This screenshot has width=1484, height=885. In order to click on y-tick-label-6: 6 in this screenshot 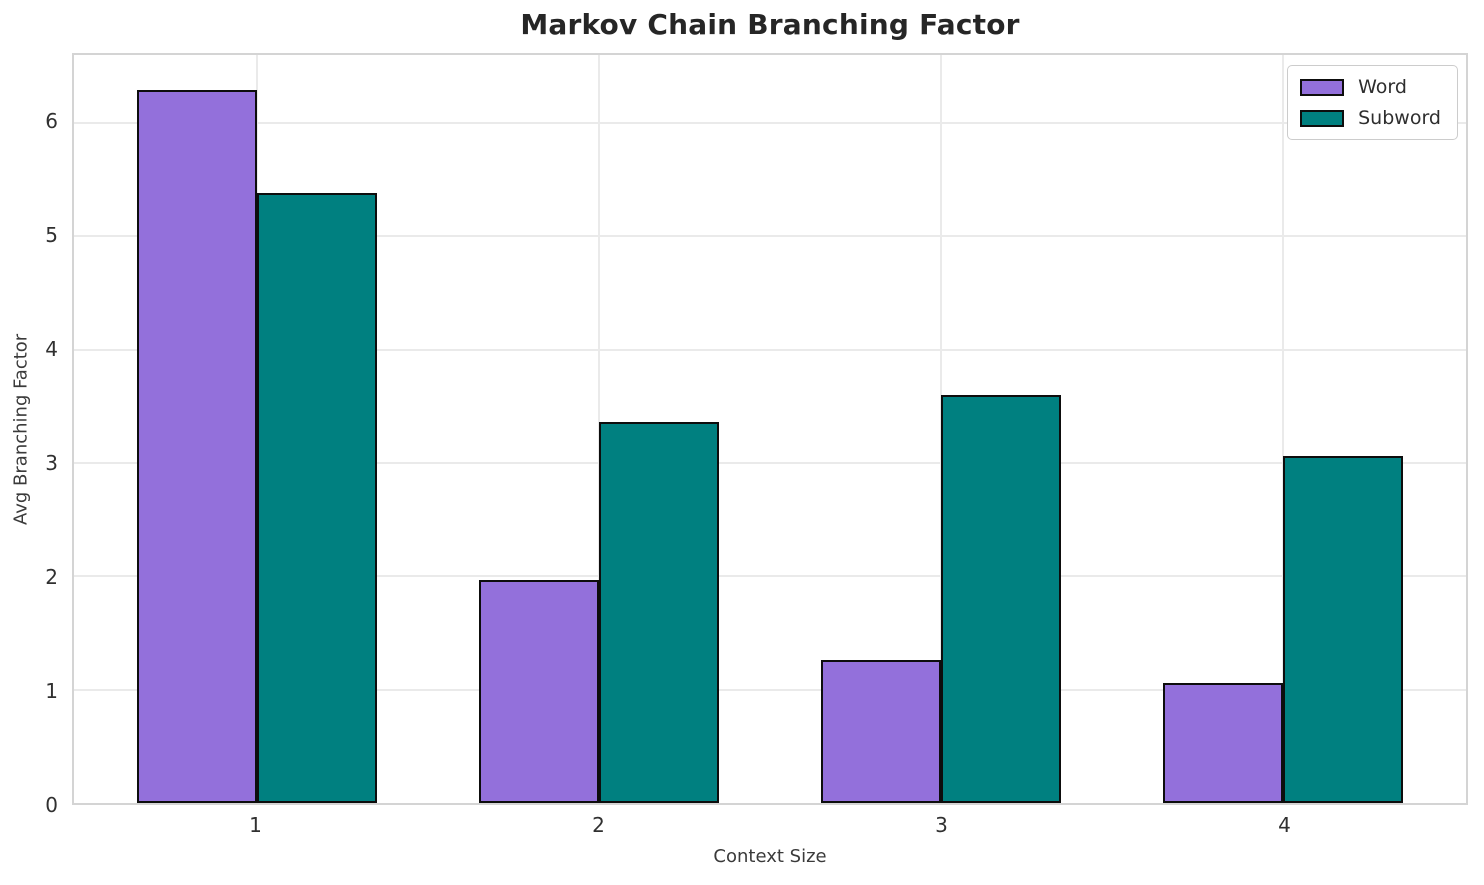, I will do `click(51, 121)`.